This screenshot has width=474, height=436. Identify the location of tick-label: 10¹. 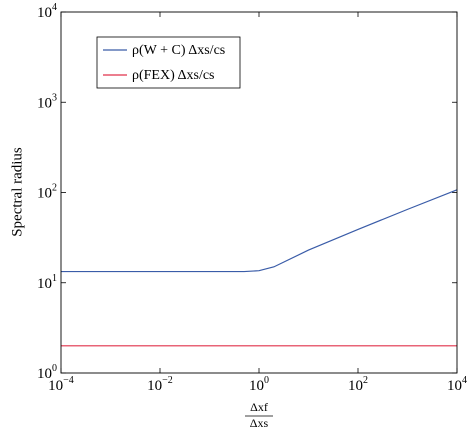
(47, 282).